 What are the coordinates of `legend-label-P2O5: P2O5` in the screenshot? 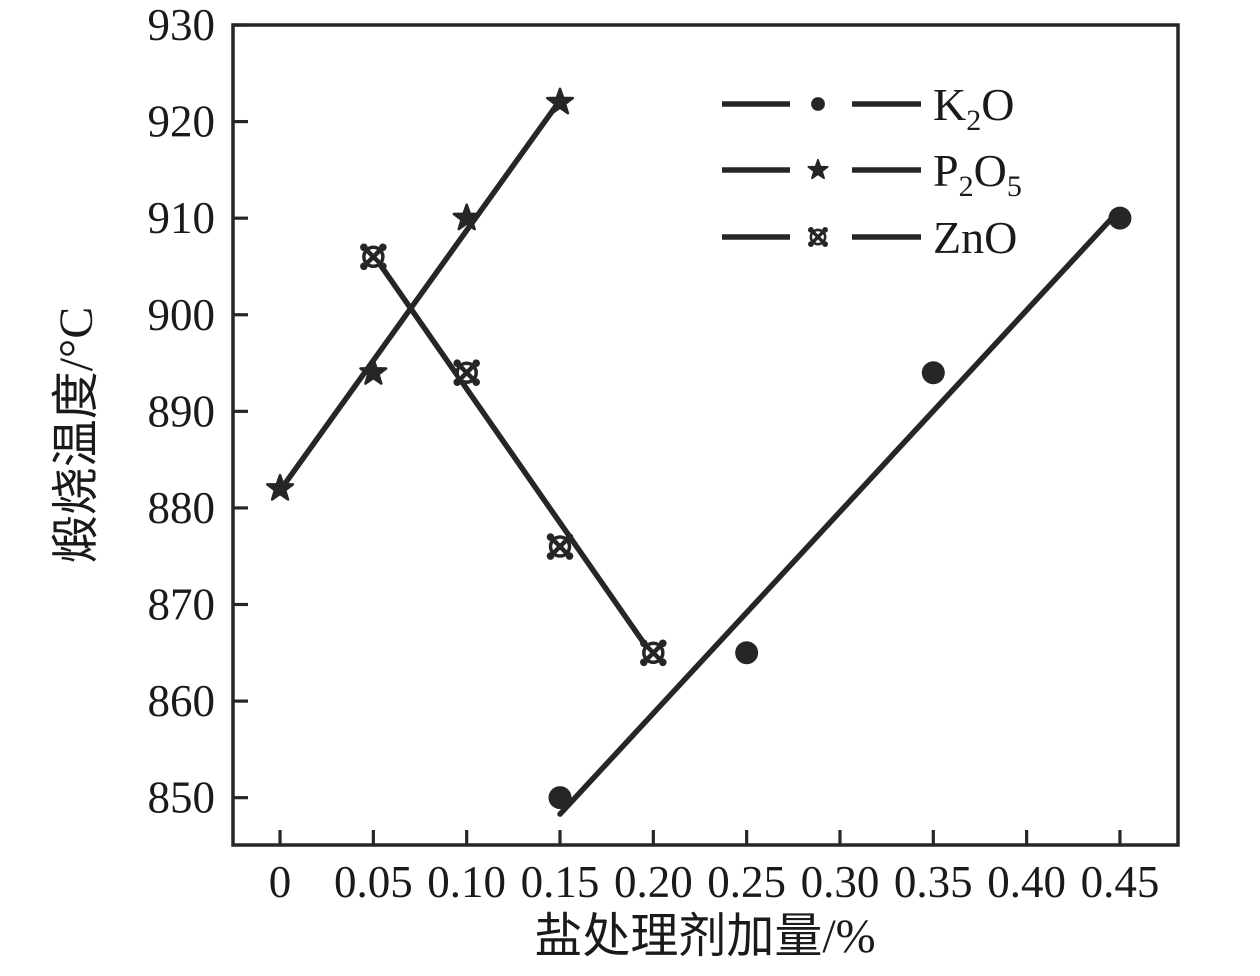 It's located at (977, 174).